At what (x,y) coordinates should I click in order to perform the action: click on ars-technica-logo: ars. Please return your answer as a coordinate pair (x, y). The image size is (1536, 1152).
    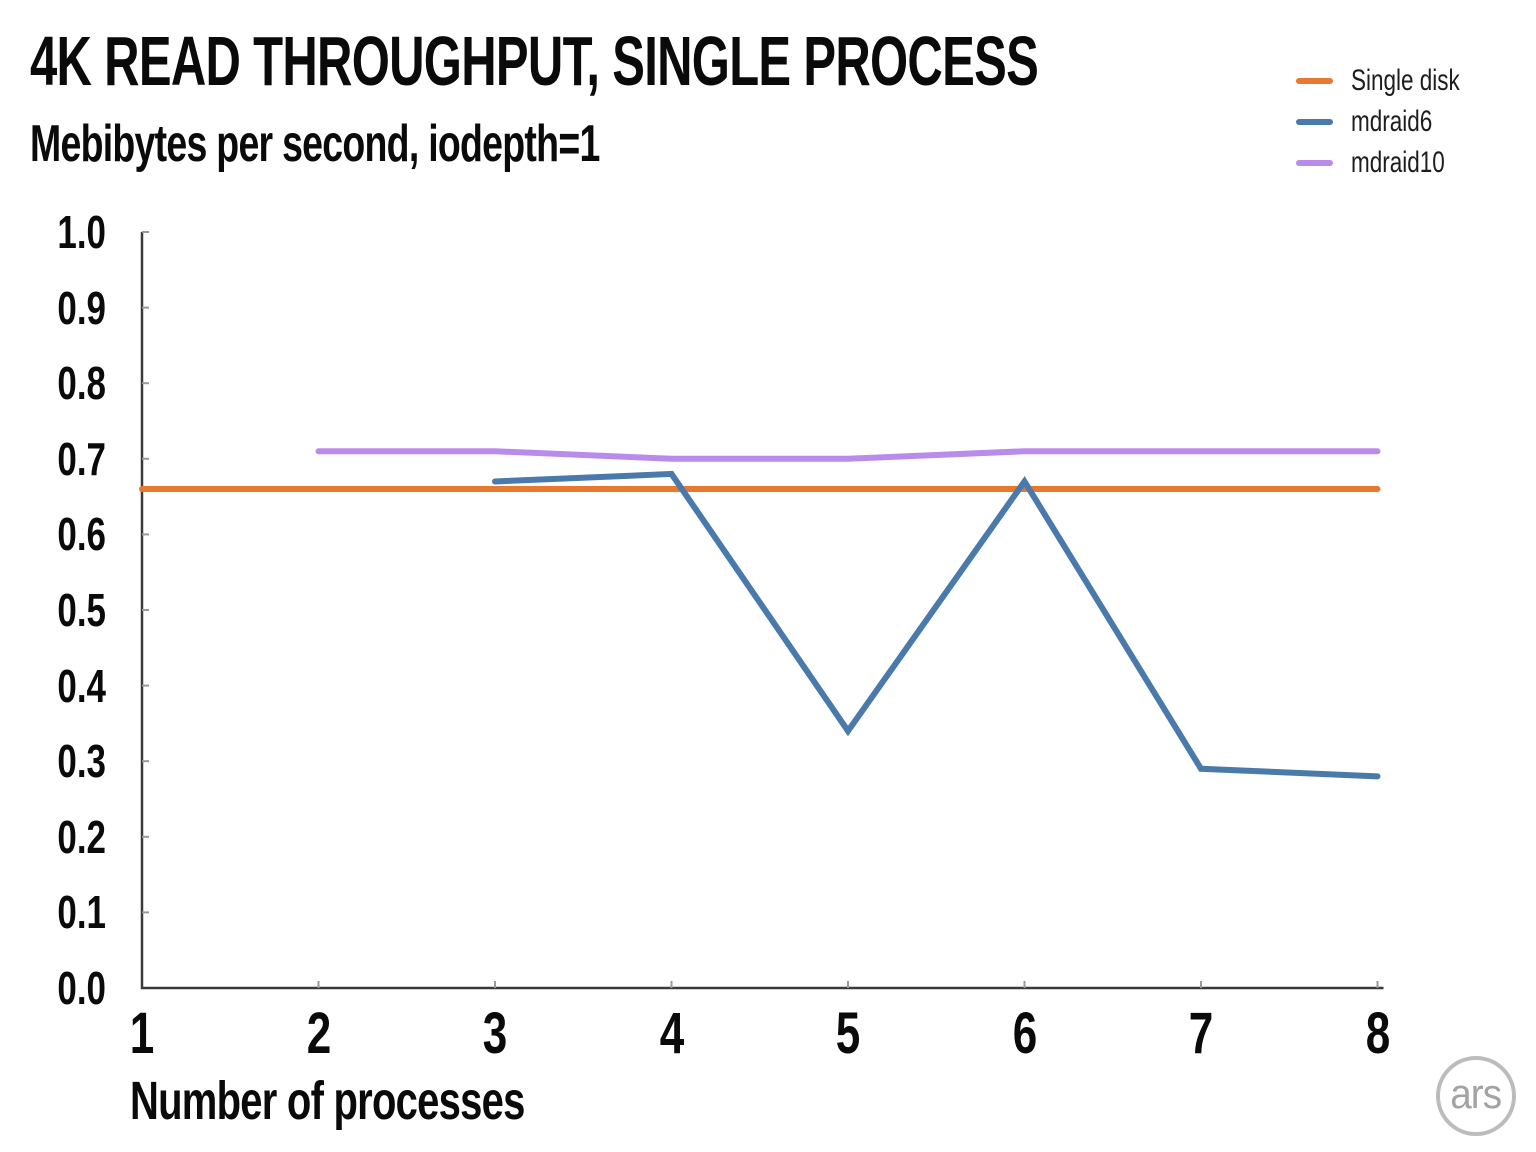
    Looking at the image, I should click on (1476, 1096).